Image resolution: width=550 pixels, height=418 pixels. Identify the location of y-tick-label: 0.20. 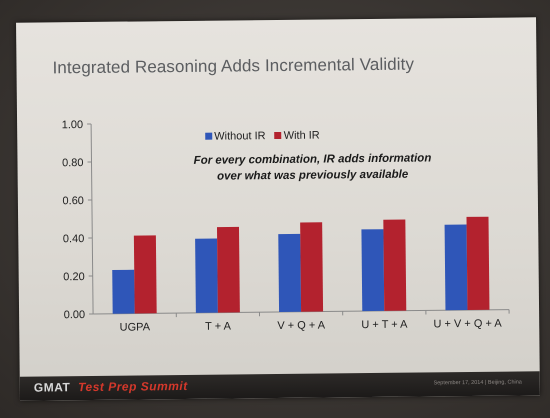
(74, 277).